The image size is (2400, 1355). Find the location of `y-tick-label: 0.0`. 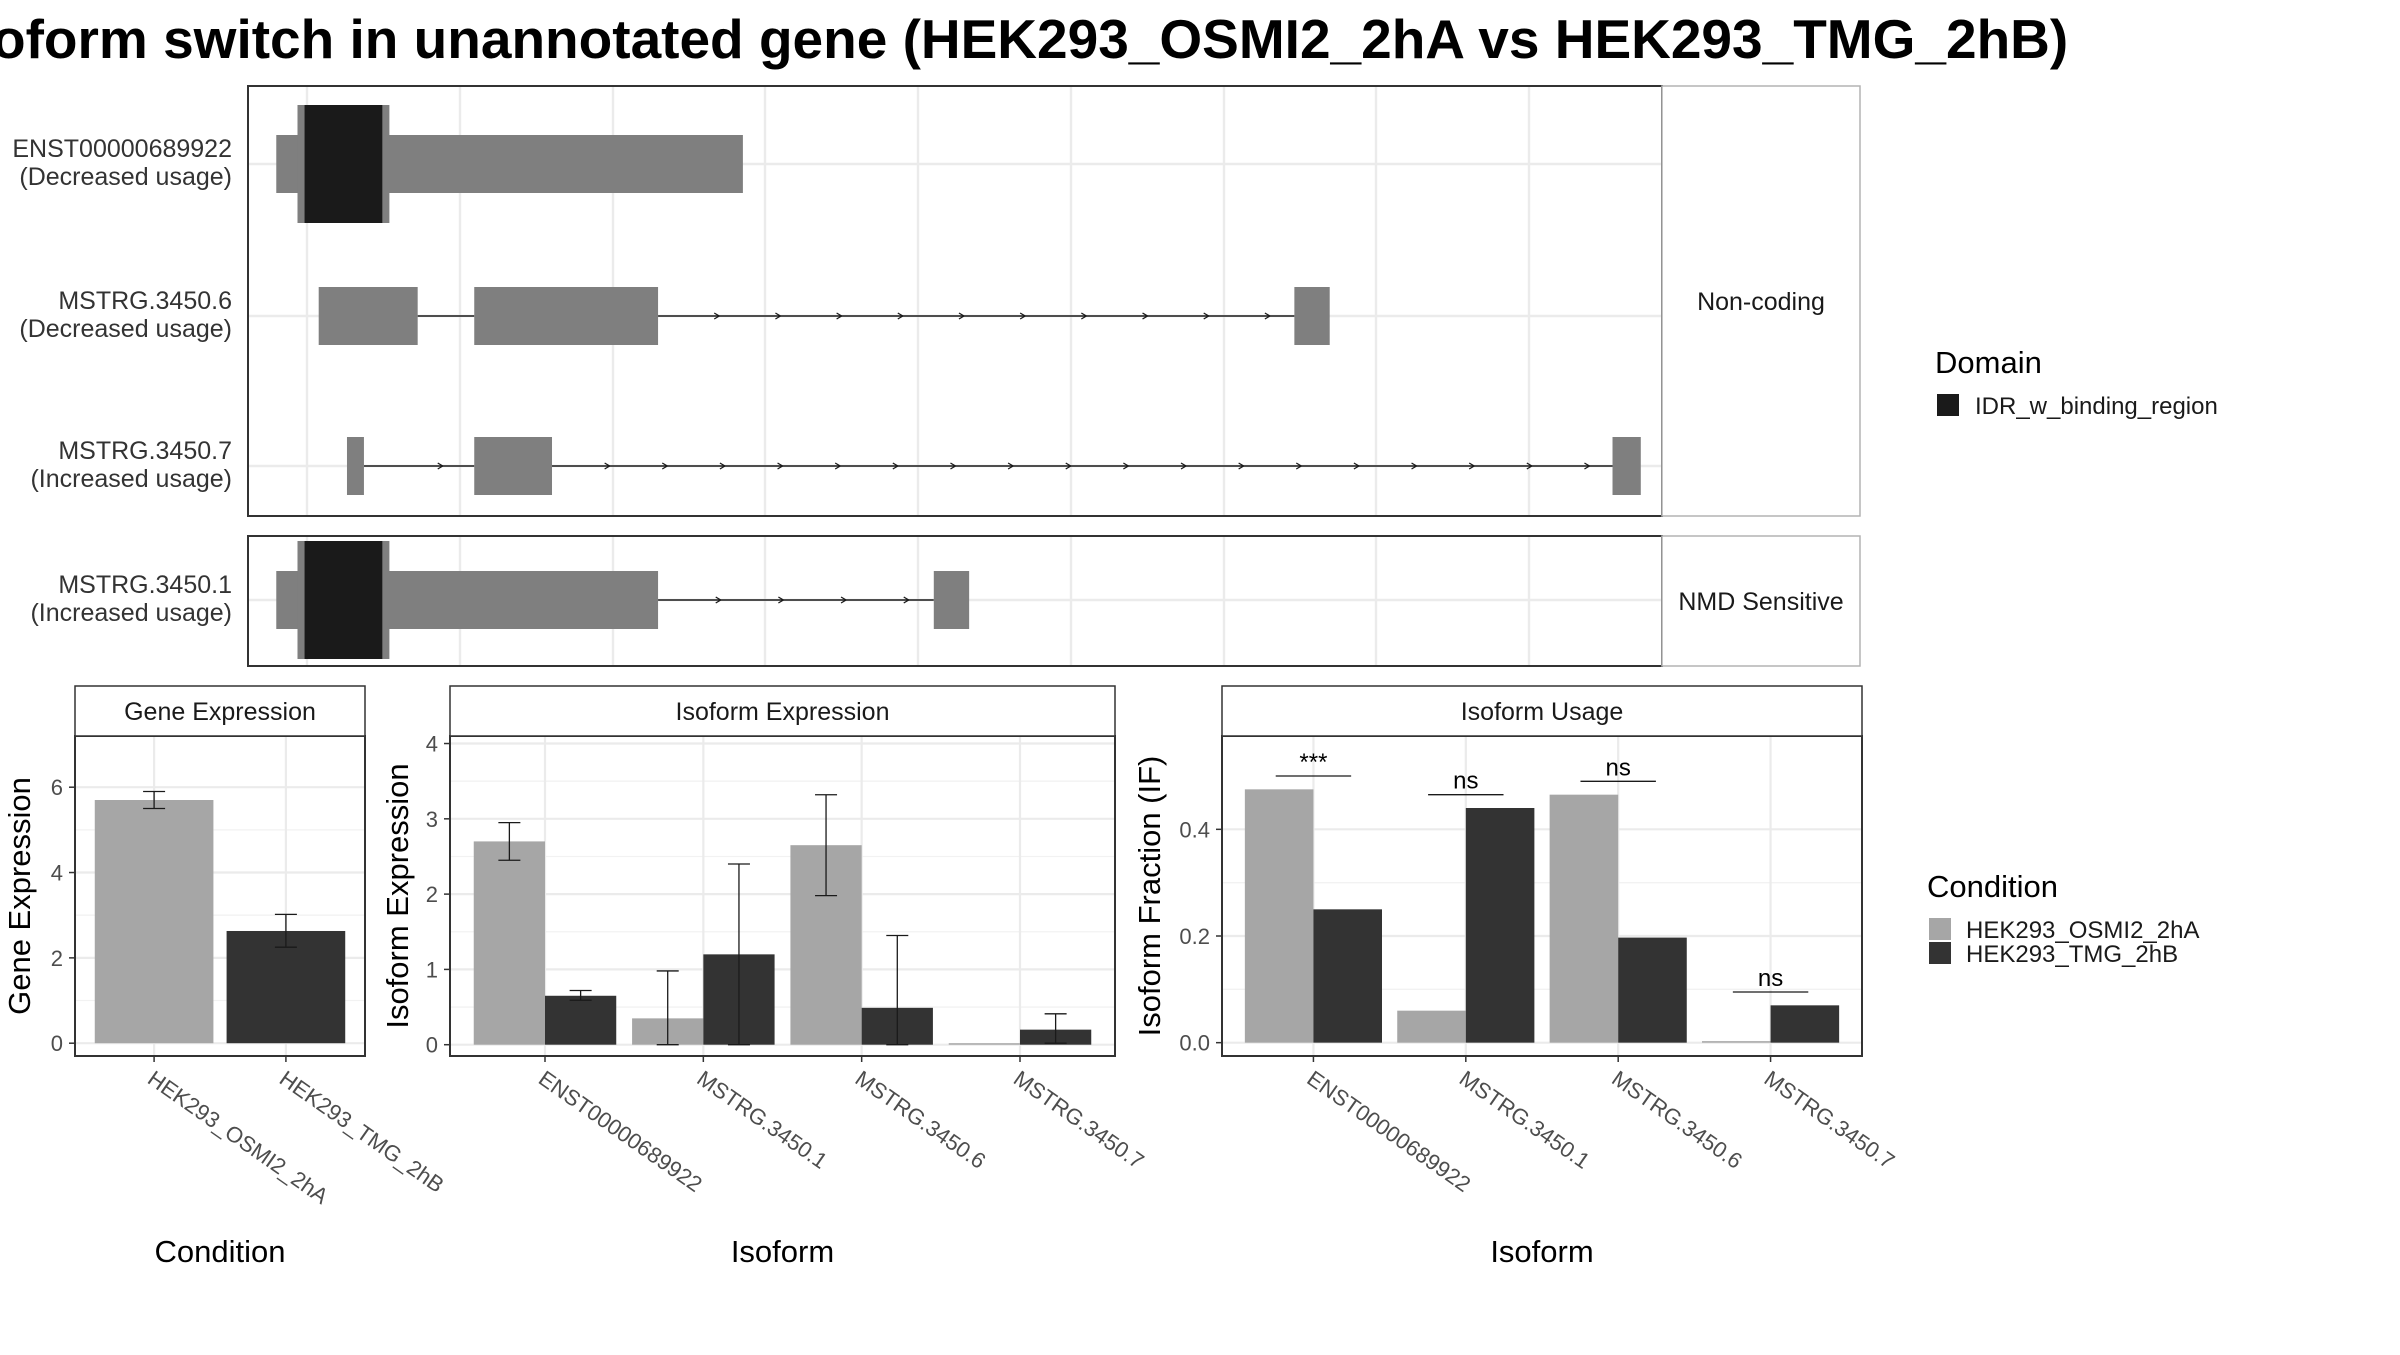

y-tick-label: 0.0 is located at coordinates (1194, 1043).